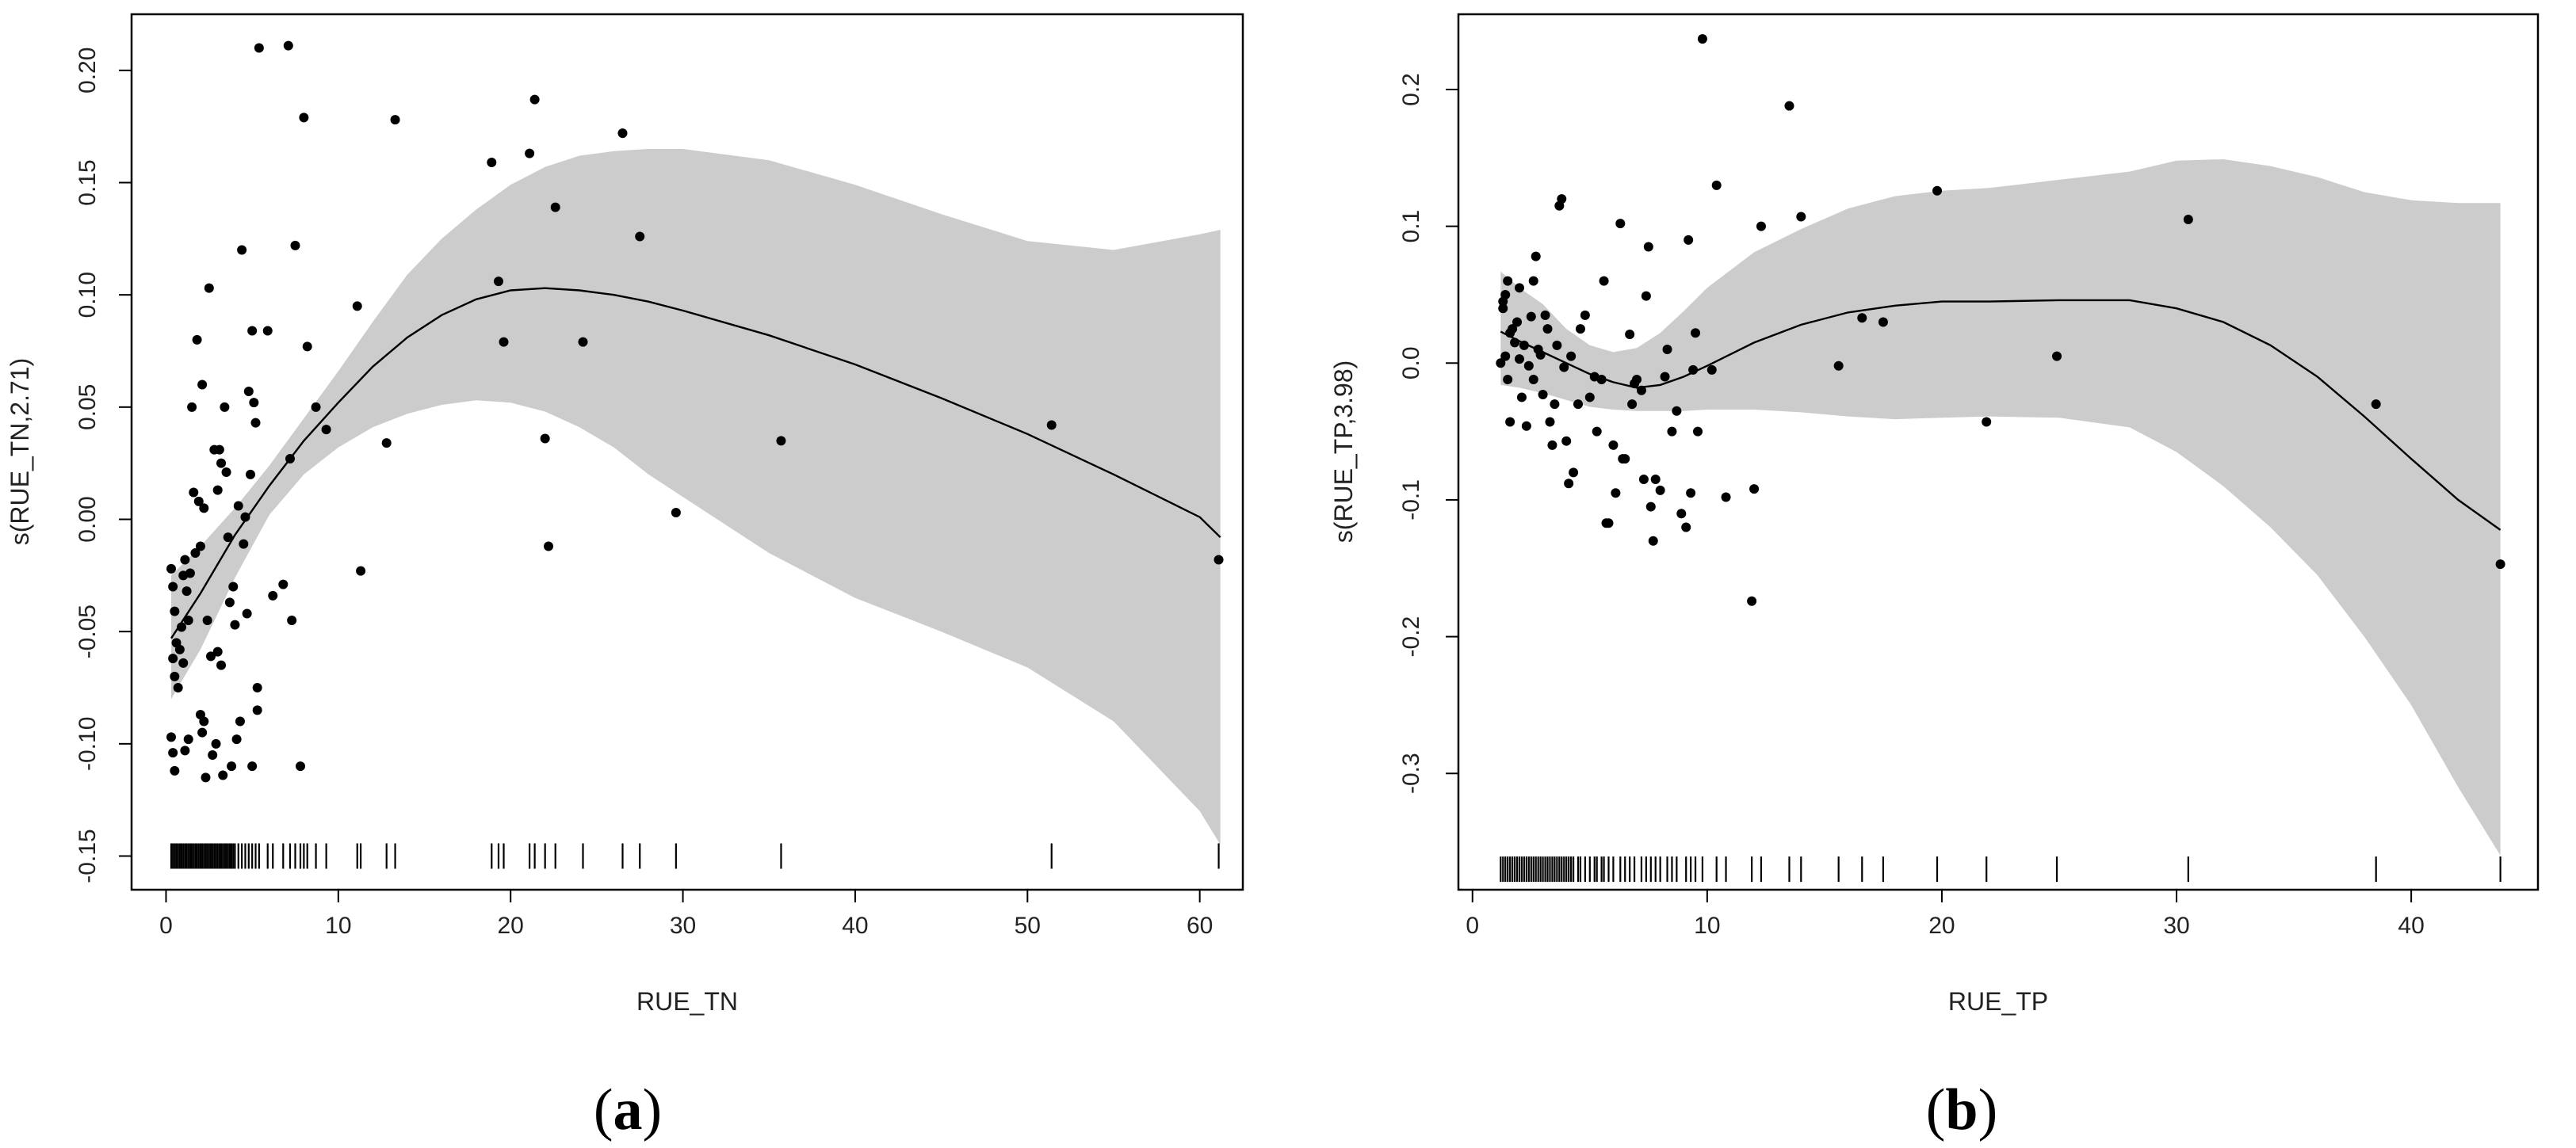 The width and height of the screenshot is (2576, 1148). What do you see at coordinates (88, 70) in the screenshot?
I see `y-tick-label: 0.20` at bounding box center [88, 70].